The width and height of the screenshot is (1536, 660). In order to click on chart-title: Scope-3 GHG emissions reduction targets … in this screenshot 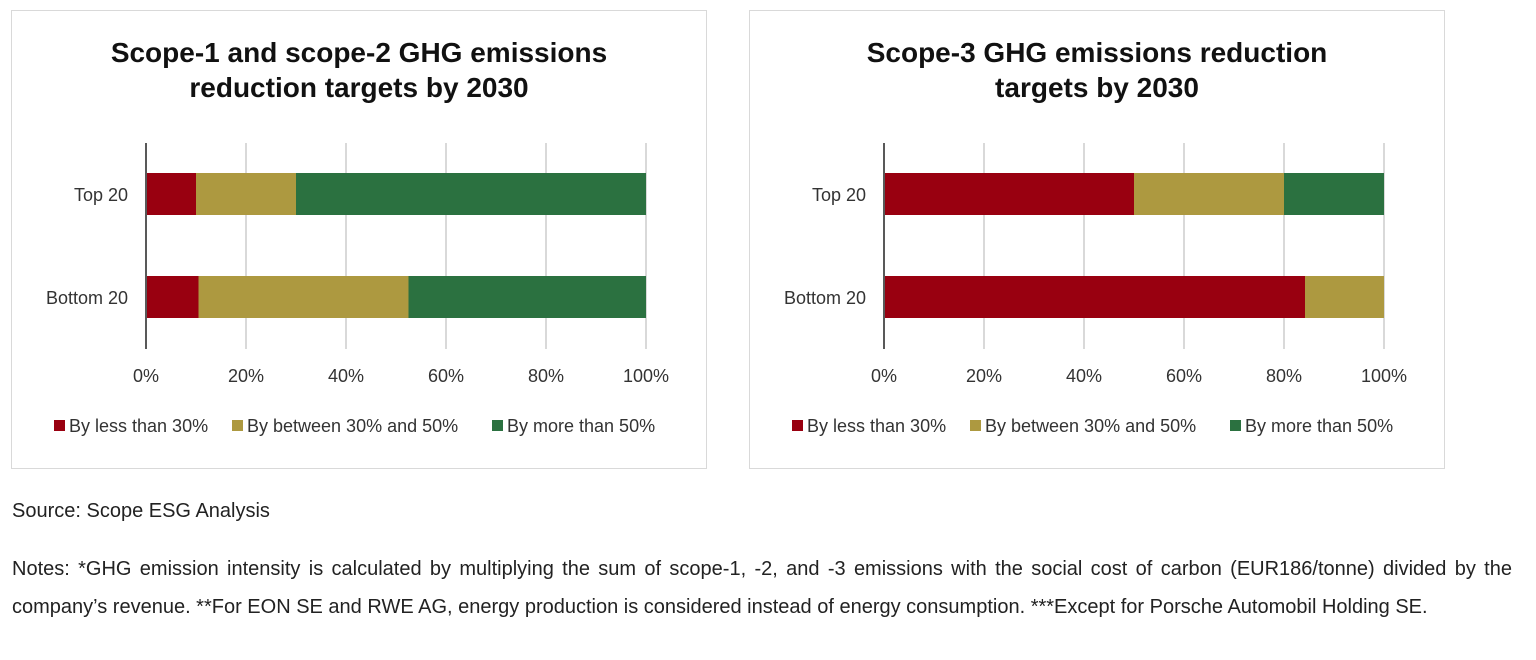, I will do `click(1097, 70)`.